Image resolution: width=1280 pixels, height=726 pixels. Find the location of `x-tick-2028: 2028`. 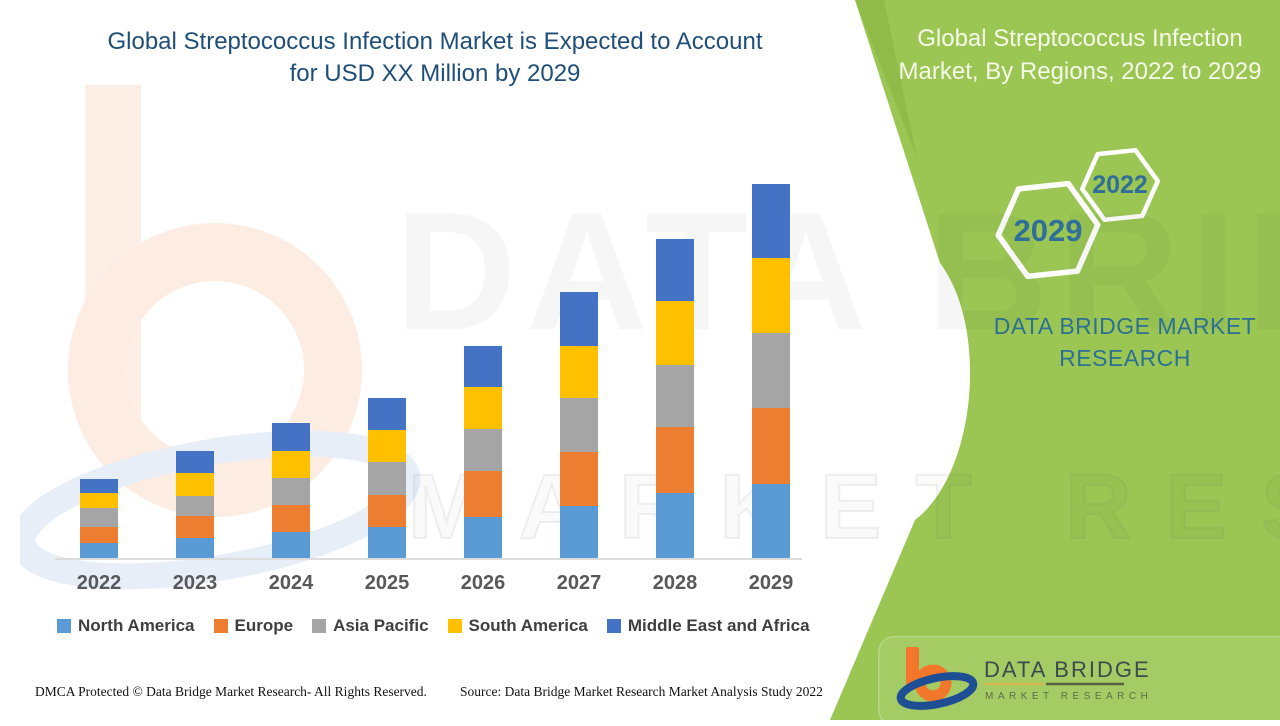

x-tick-2028: 2028 is located at coordinates (675, 583).